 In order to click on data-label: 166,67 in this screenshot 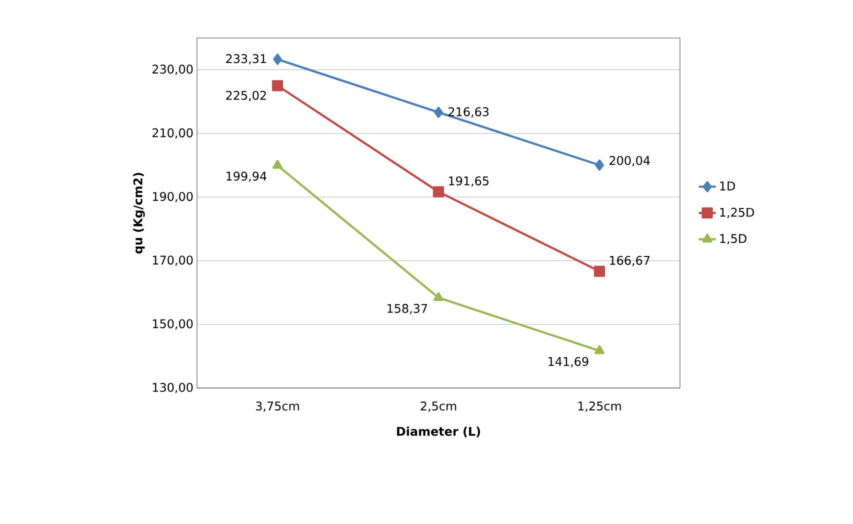, I will do `click(630, 261)`.